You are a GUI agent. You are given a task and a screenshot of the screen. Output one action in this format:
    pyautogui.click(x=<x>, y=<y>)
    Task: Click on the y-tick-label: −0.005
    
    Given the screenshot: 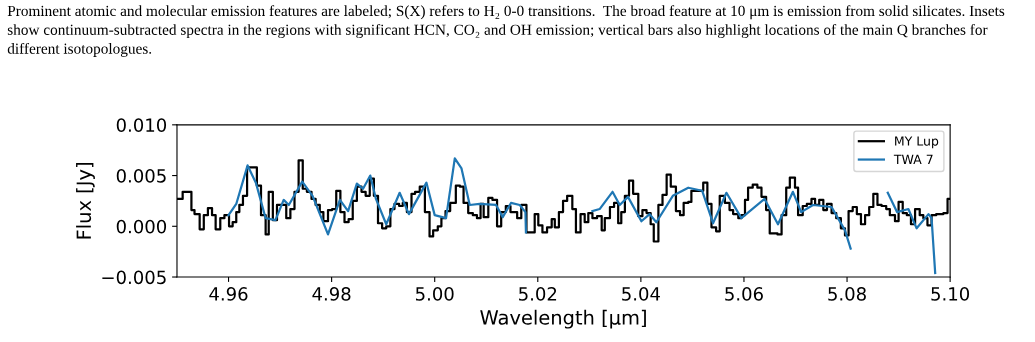 What is the action you would take?
    pyautogui.click(x=134, y=277)
    